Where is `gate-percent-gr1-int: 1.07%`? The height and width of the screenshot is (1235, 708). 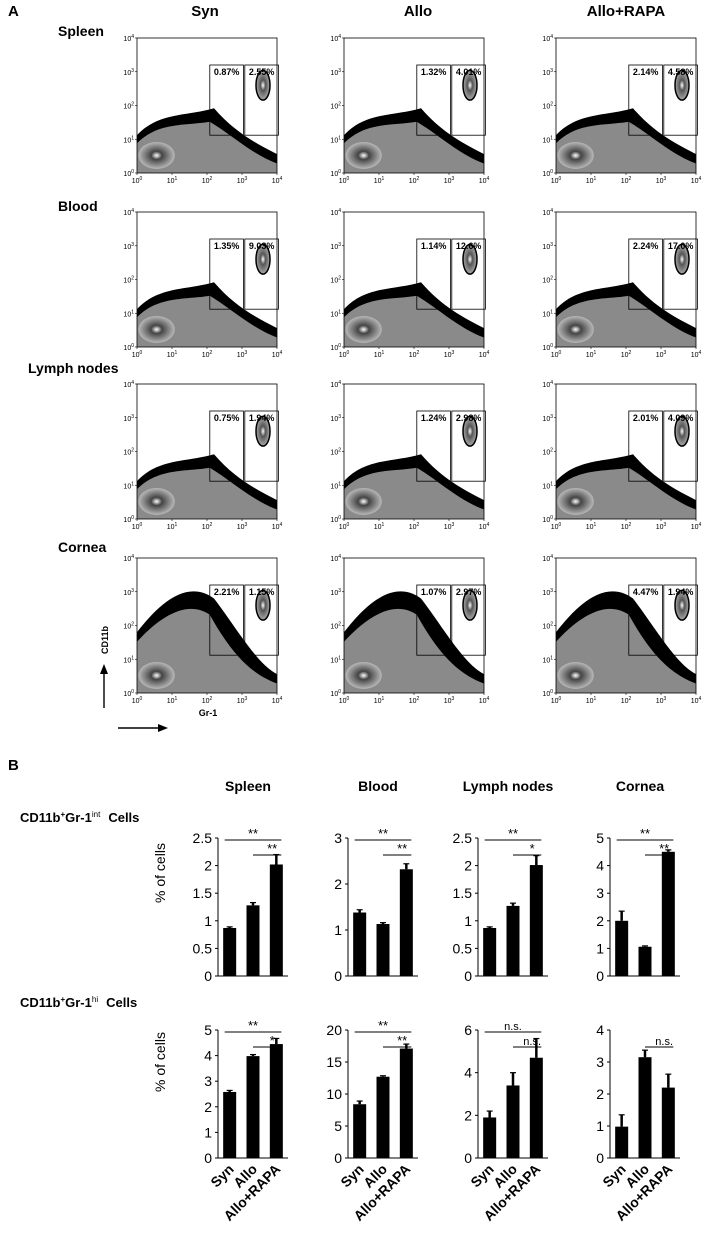
gate-percent-gr1-int: 1.07% is located at coordinates (434, 592).